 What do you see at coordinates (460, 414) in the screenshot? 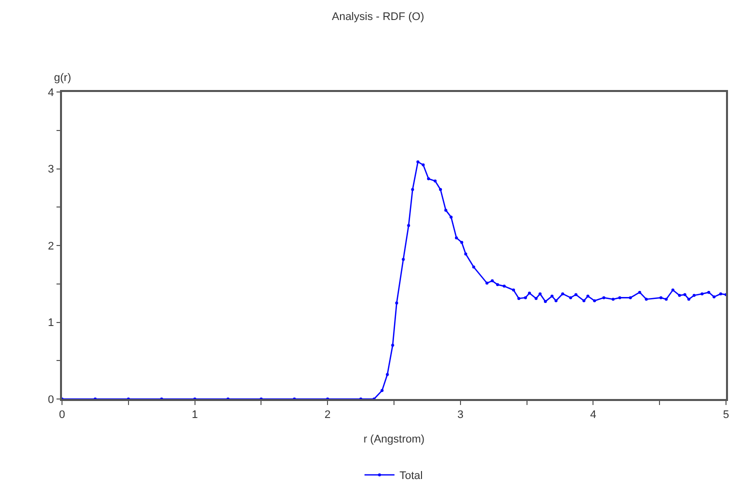
I see `x-tick-label: 3` at bounding box center [460, 414].